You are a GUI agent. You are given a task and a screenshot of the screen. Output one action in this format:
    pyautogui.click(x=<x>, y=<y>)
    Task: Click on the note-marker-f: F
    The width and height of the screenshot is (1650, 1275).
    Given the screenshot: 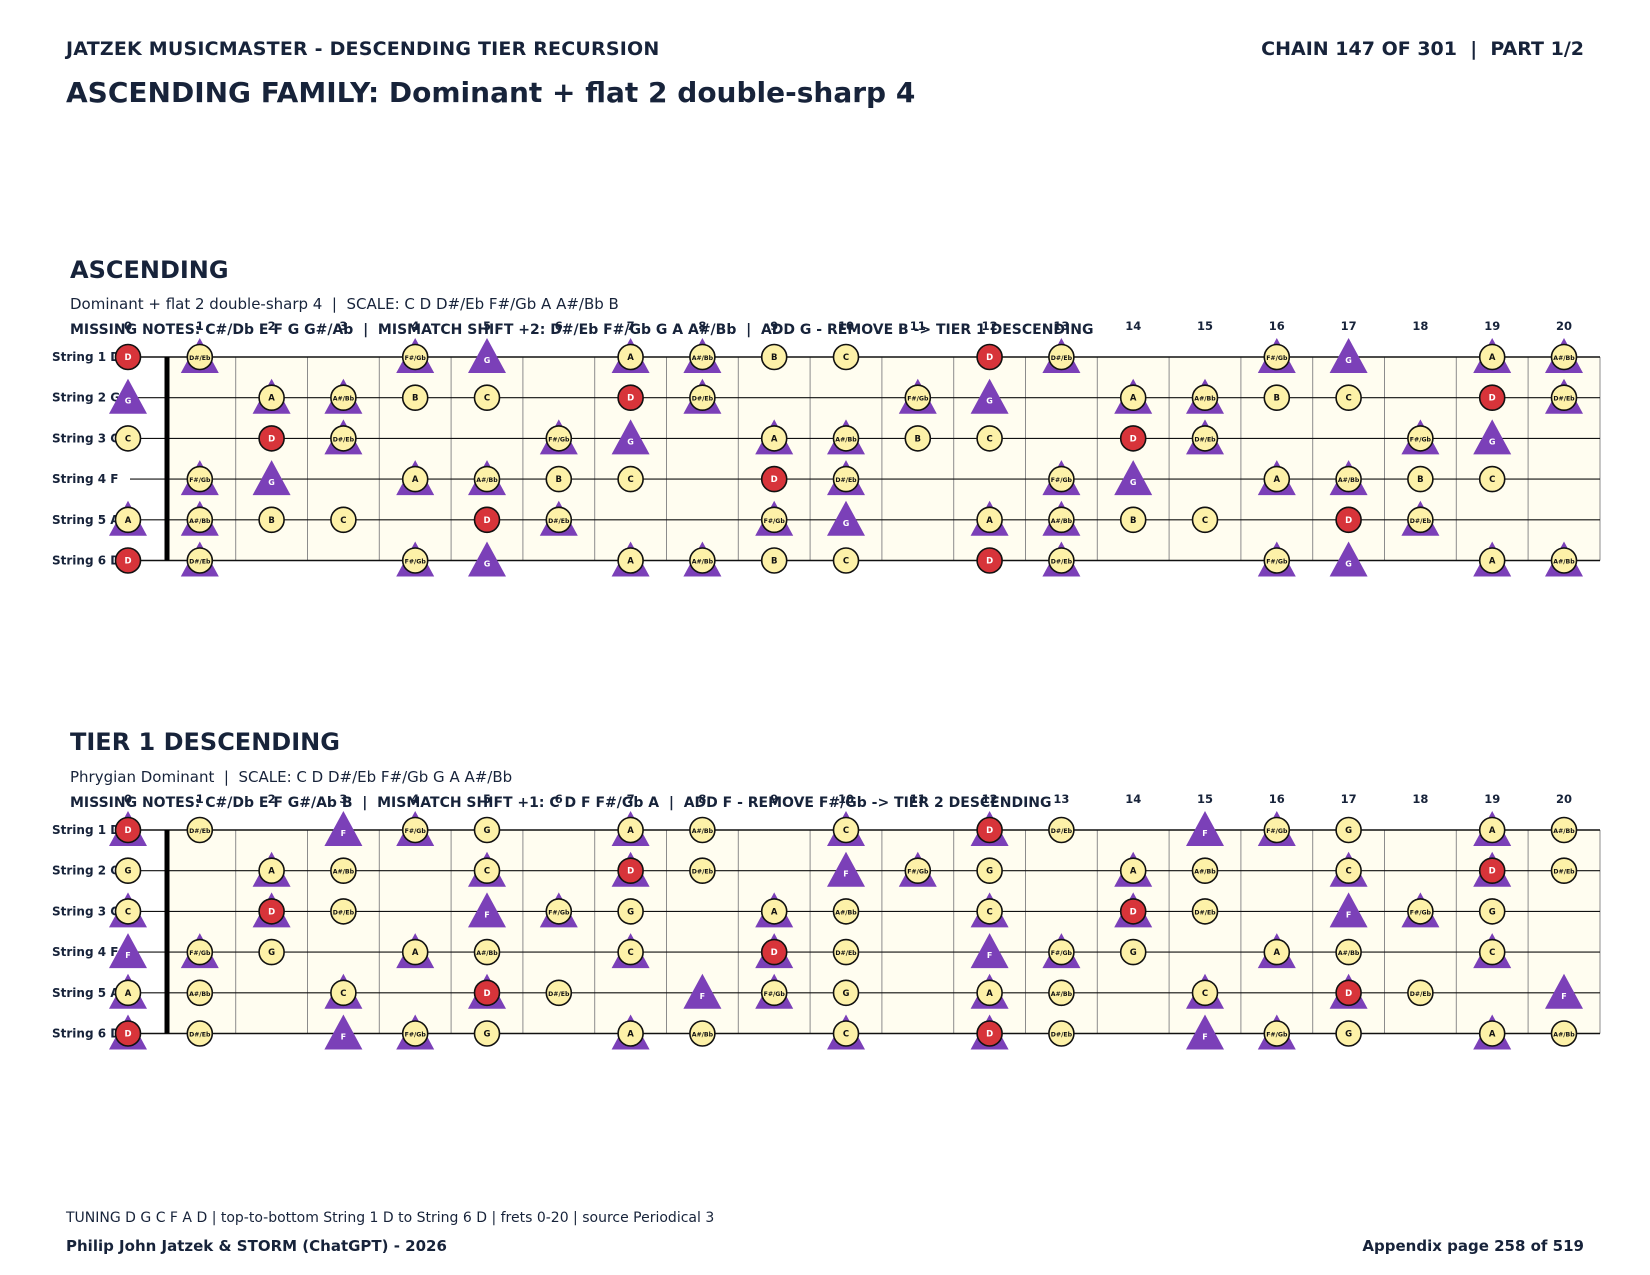 What is the action you would take?
    pyautogui.click(x=343, y=828)
    